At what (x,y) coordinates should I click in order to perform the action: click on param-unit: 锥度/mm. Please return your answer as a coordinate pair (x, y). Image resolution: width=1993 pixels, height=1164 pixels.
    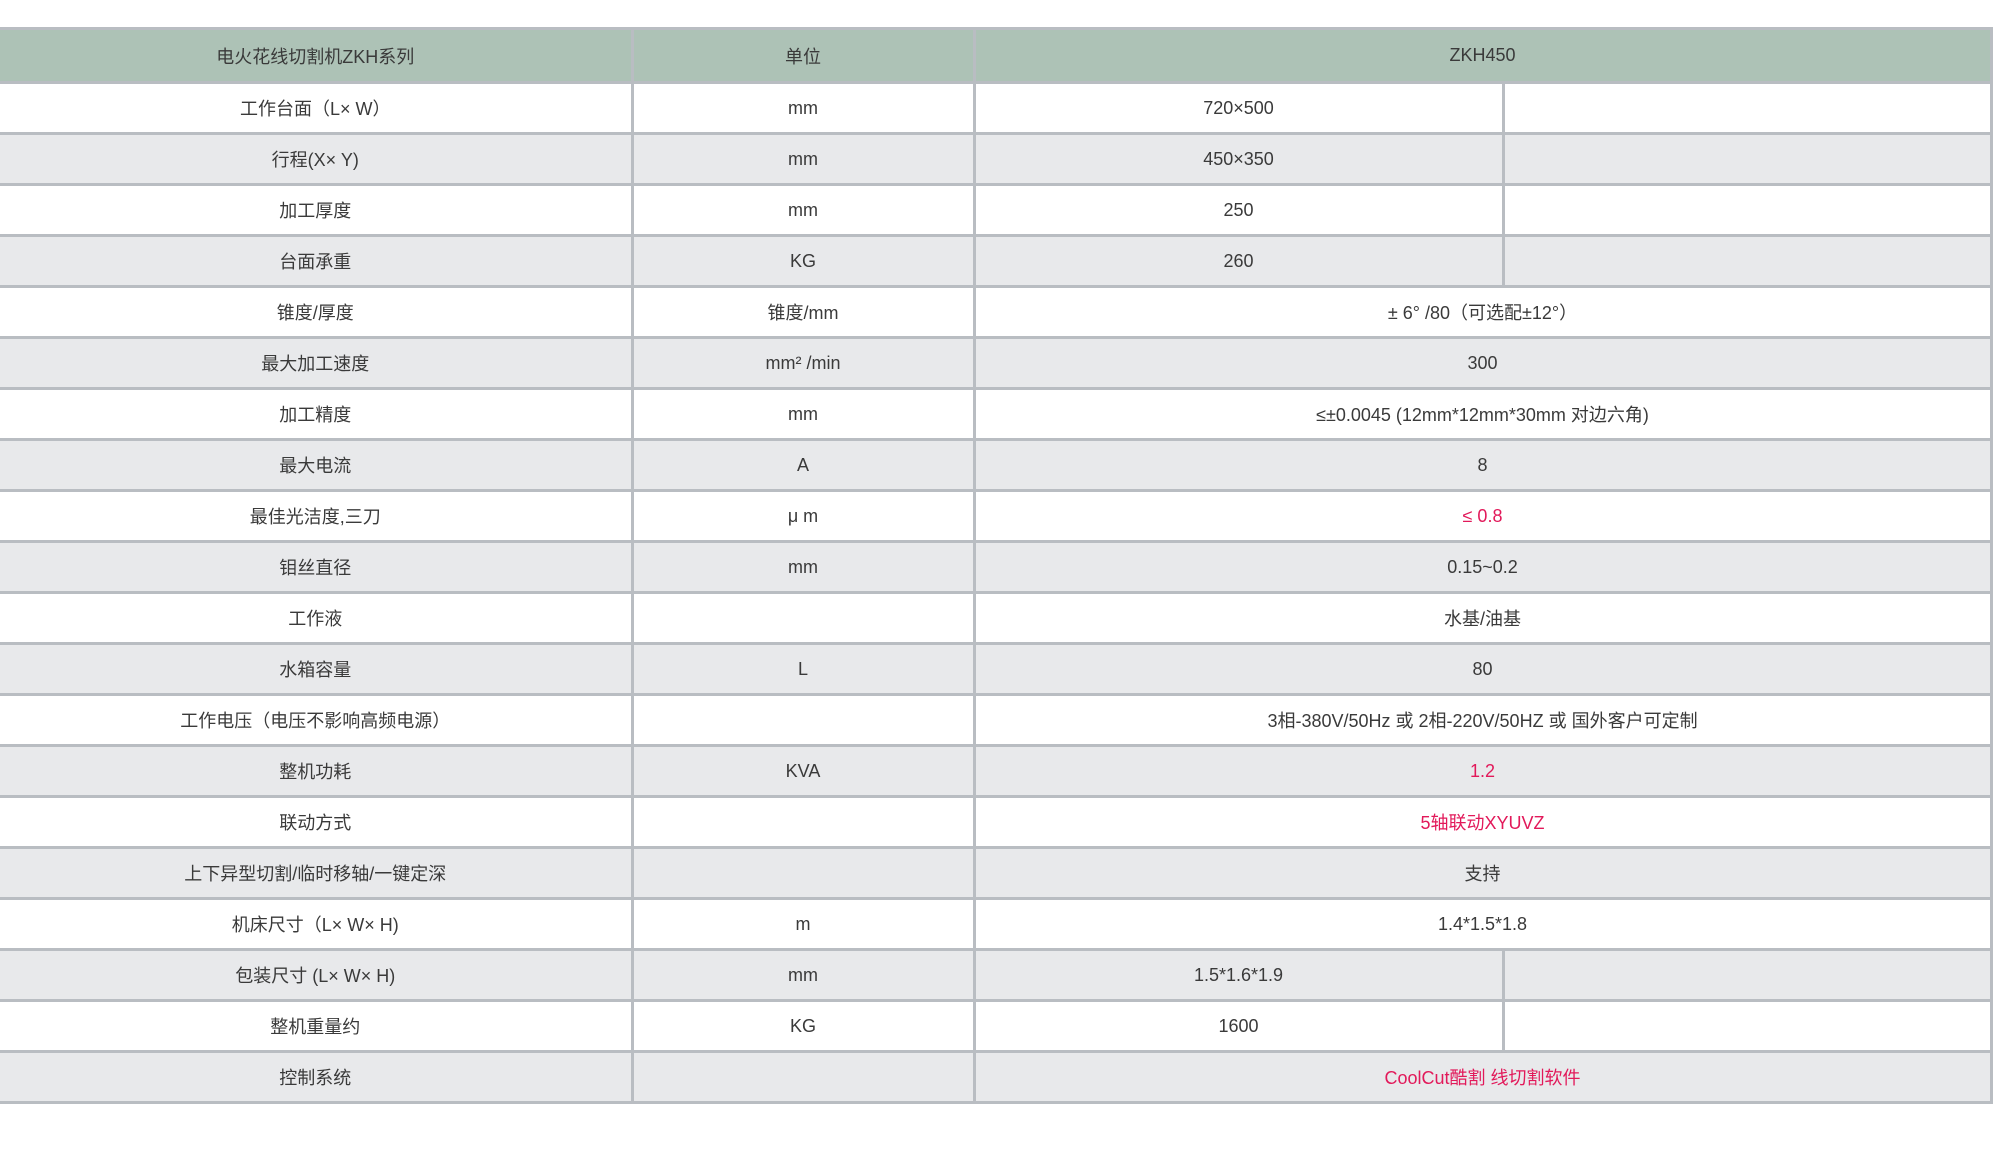
    Looking at the image, I should click on (803, 312).